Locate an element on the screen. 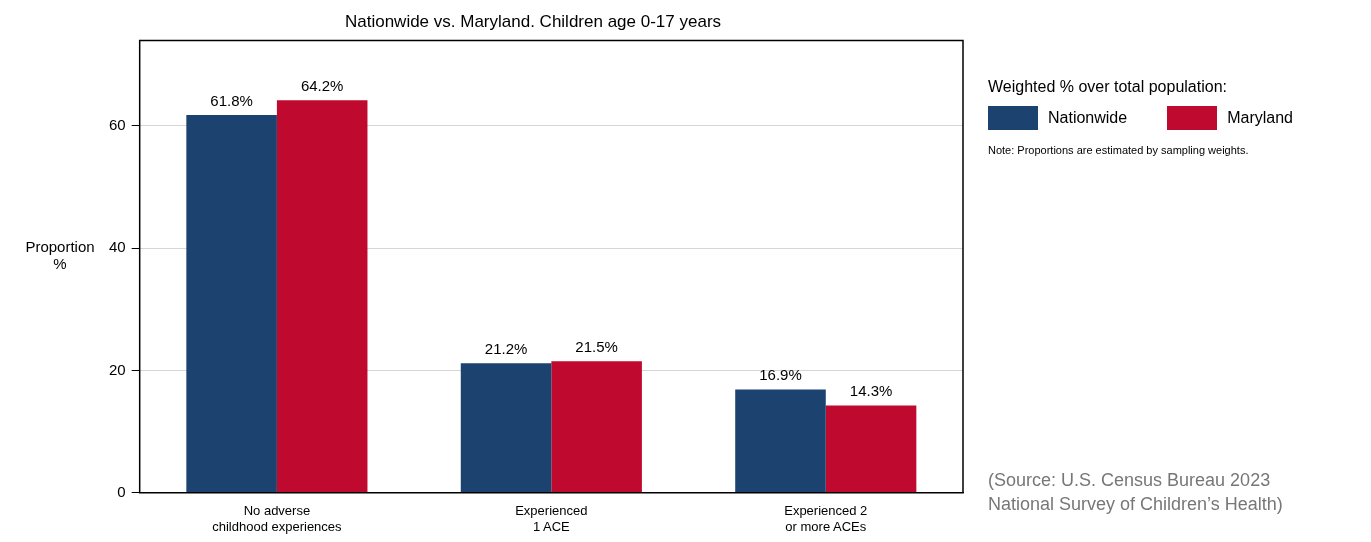 This screenshot has height=542, width=1371. data-label: 16.9% is located at coordinates (780, 375).